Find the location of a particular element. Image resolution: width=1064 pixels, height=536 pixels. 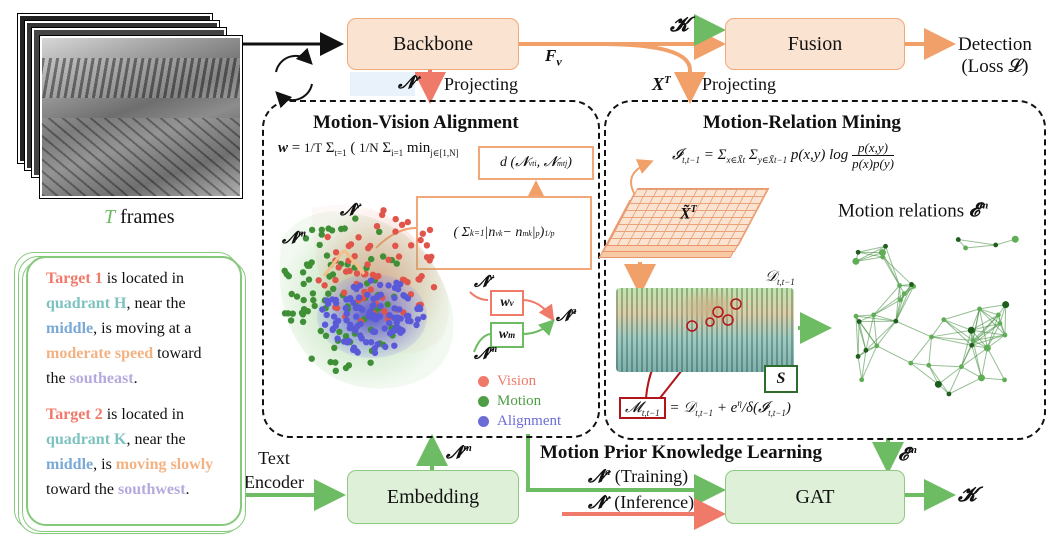

target-2-t3: , is is located at coordinates (104, 464).